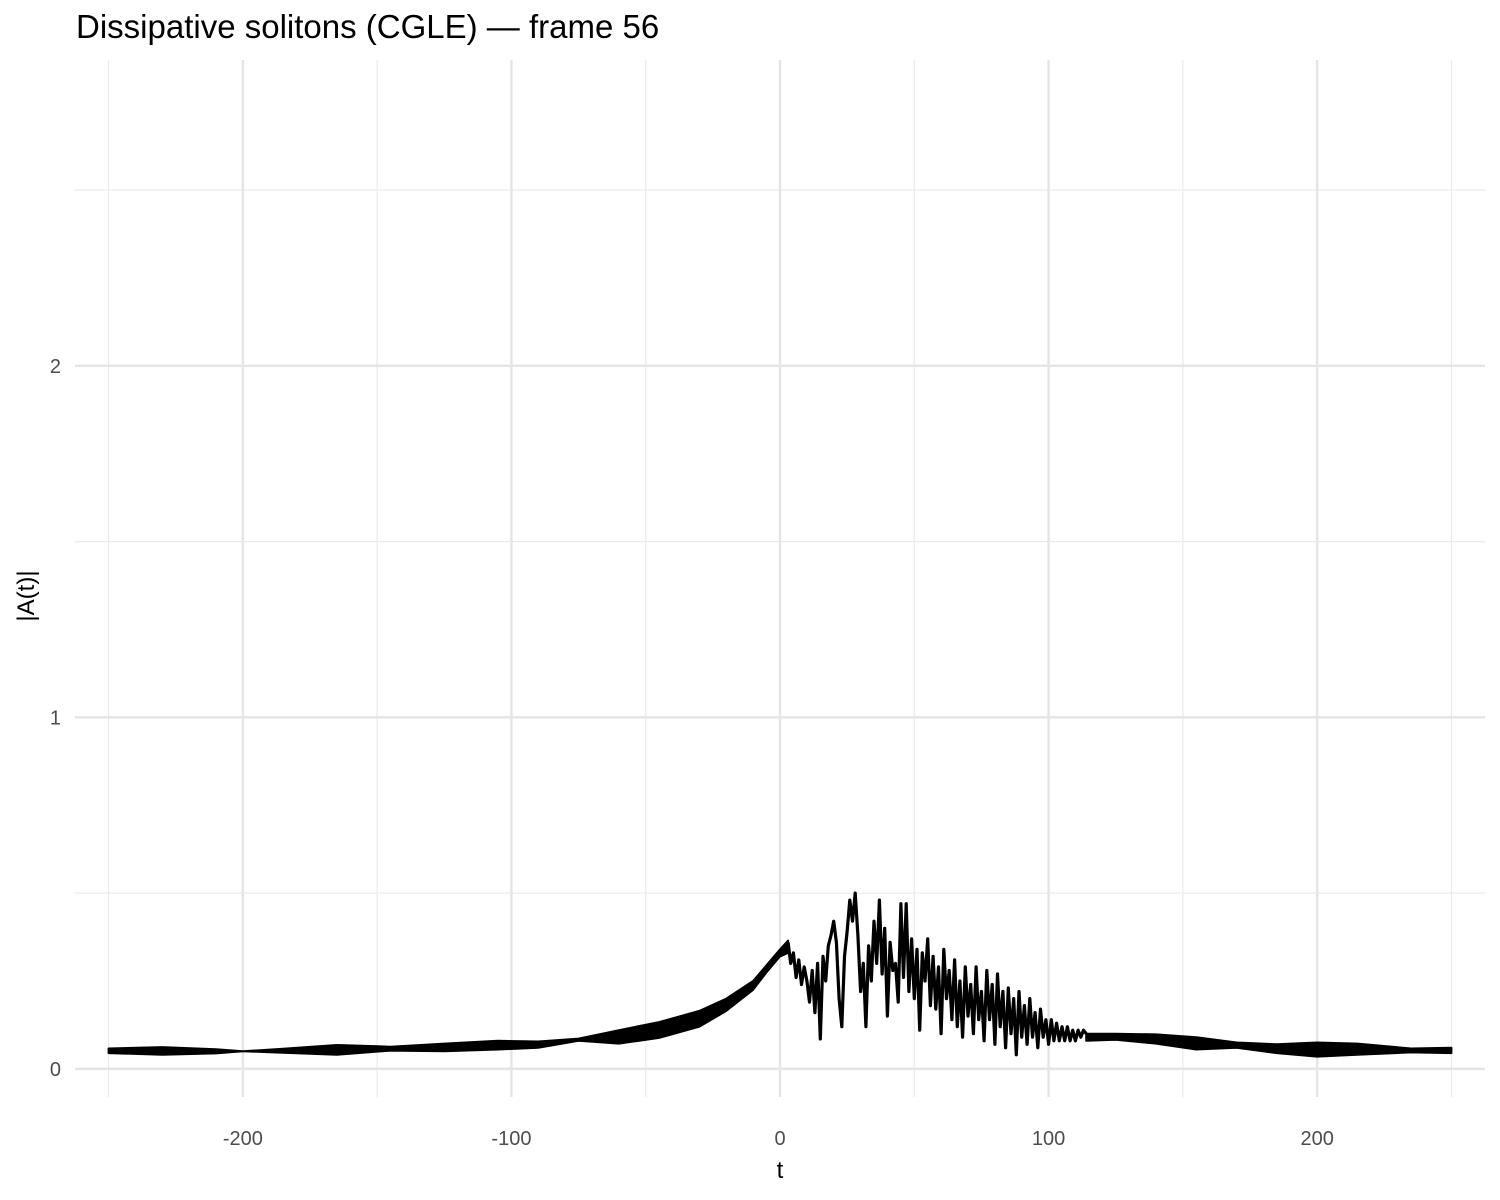  I want to click on y-tick-label: 0, so click(55, 1070).